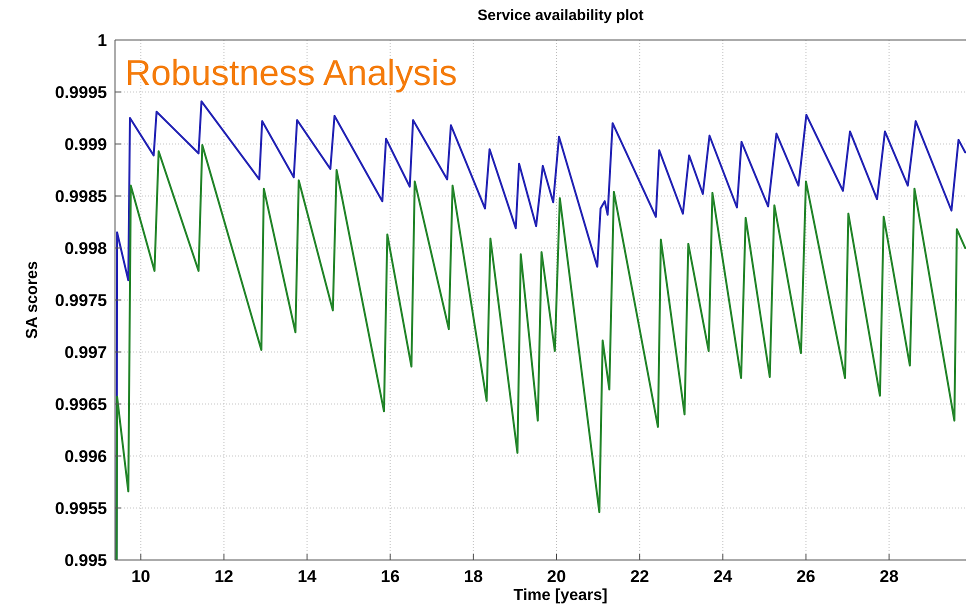 This screenshot has height=614, width=971. Describe the element at coordinates (85, 456) in the screenshot. I see `y-tick-label: 0.996` at that location.